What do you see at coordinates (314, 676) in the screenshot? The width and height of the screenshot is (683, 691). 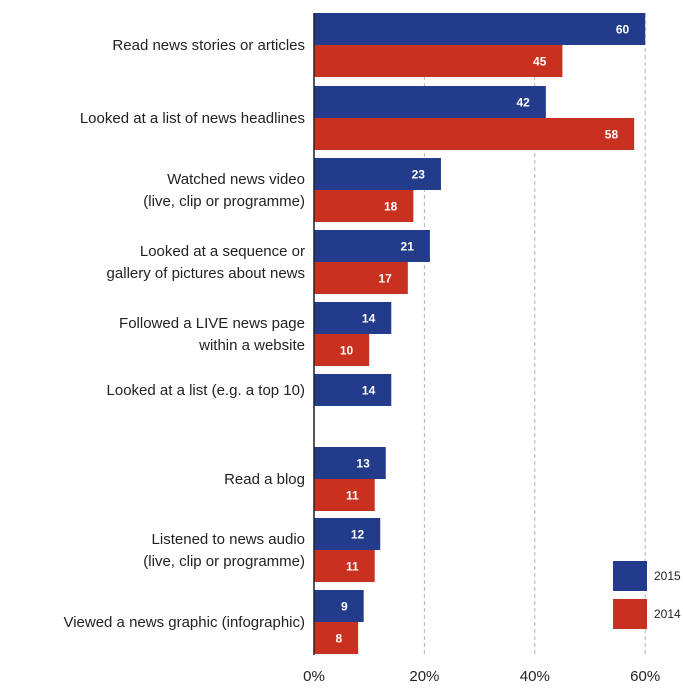 I see `x-tick-label: 0%` at bounding box center [314, 676].